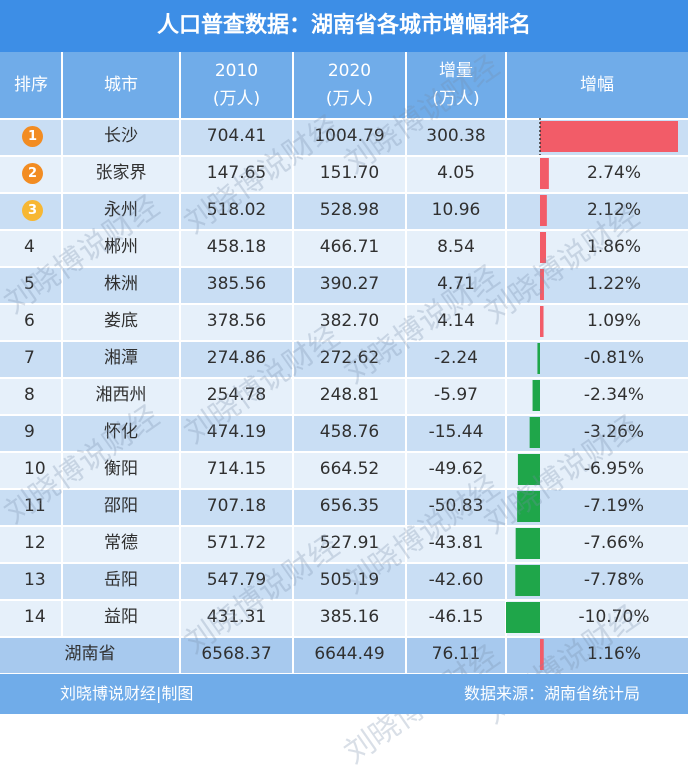 Image resolution: width=688 pixels, height=772 pixels. What do you see at coordinates (127, 693) in the screenshot?
I see `footer-credit: 刘晓博说财经|制图` at bounding box center [127, 693].